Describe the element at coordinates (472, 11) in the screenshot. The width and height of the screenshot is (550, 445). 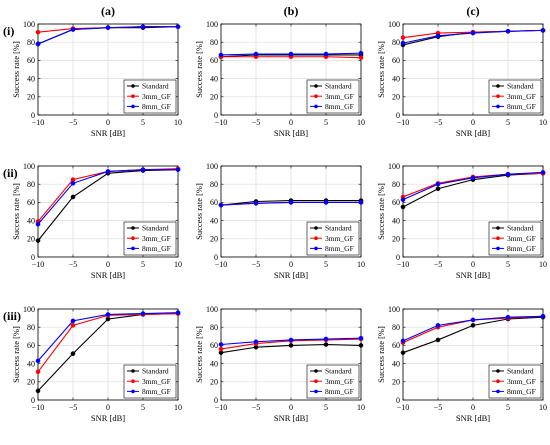
I see `column-label-2: (c)` at that location.